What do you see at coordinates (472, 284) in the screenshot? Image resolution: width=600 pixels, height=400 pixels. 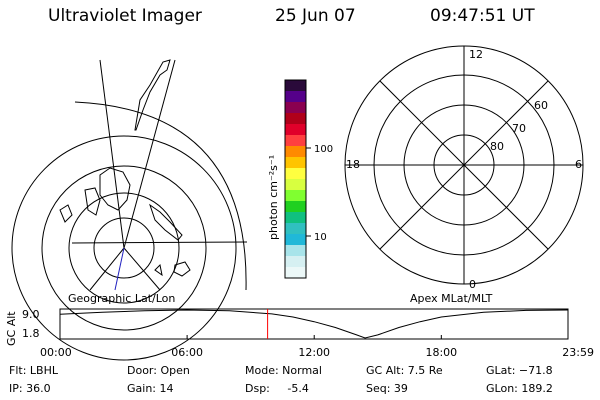 I see `mlt-label-0: 0` at bounding box center [472, 284].